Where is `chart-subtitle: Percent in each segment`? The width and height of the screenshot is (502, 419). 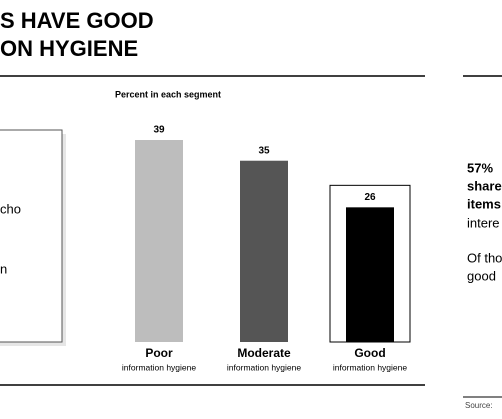
chart-subtitle: Percent in each segment is located at coordinates (168, 94).